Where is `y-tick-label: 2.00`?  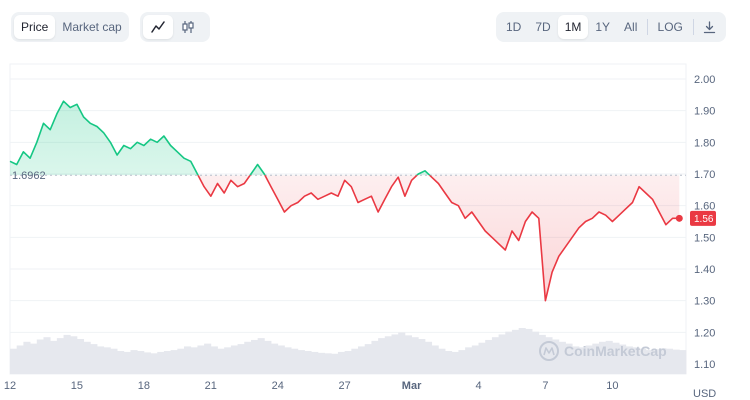
y-tick-label: 2.00 is located at coordinates (704, 80).